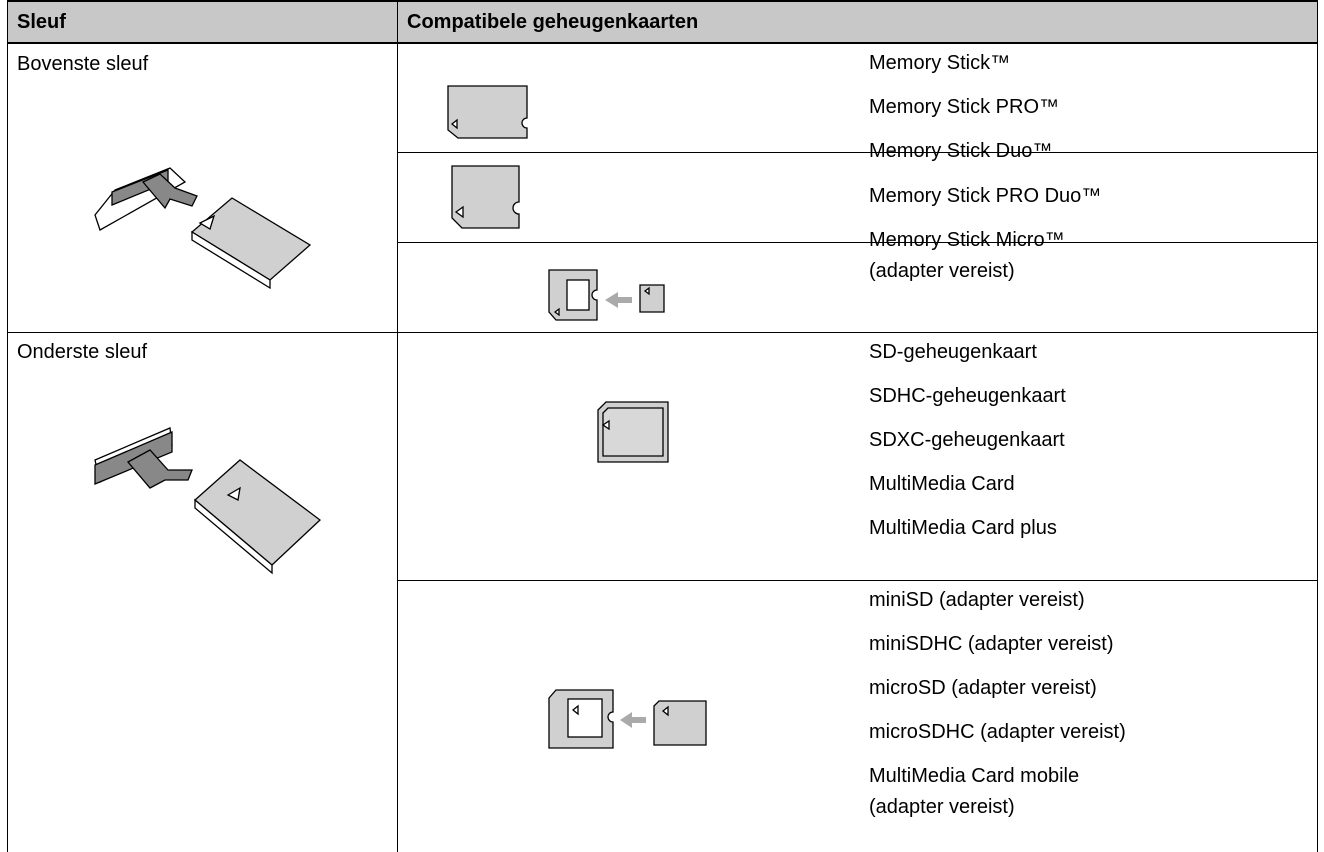 The height and width of the screenshot is (852, 1324). Describe the element at coordinates (967, 440) in the screenshot. I see `card-type: SDXC-geheugenkaart` at that location.